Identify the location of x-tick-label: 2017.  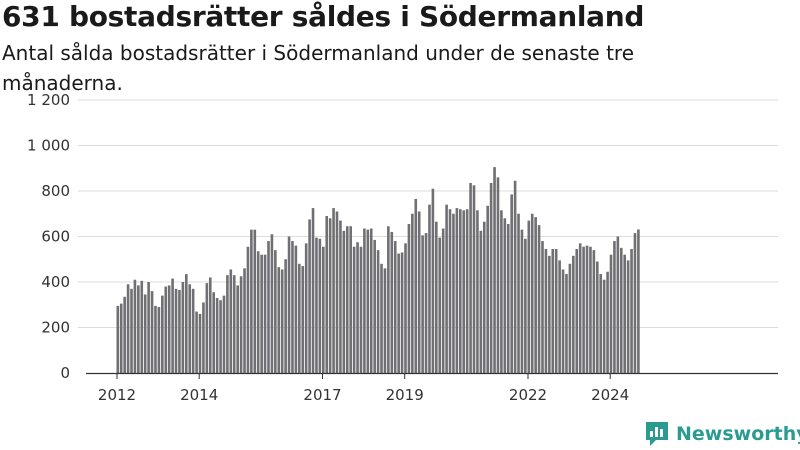
(322, 395).